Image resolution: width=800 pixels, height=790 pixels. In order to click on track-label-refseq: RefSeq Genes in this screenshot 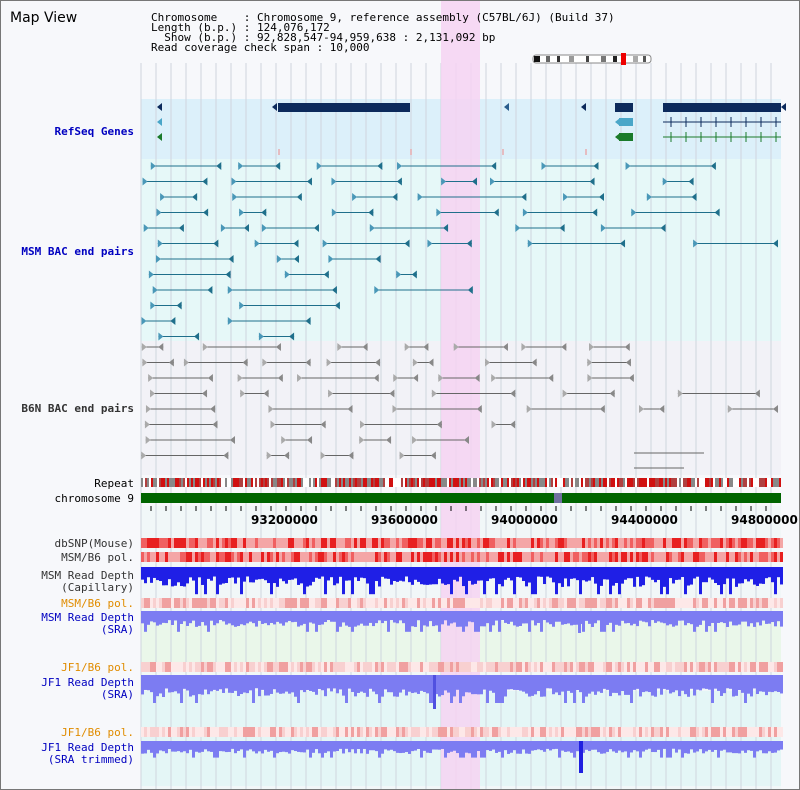, I will do `click(94, 131)`.